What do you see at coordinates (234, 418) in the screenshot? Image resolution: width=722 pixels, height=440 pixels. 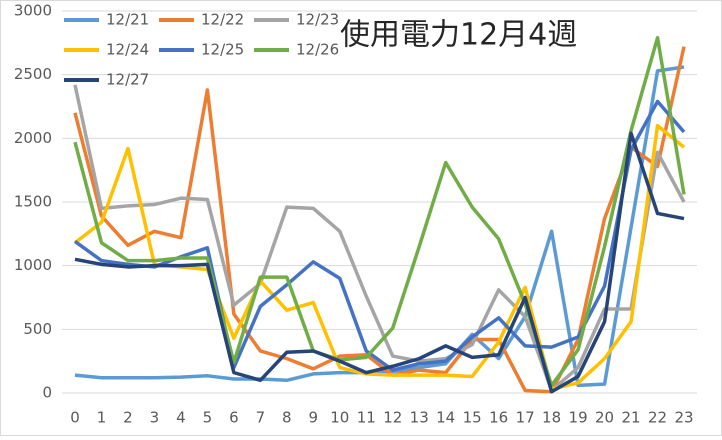 I see `x-tick-label: 6` at bounding box center [234, 418].